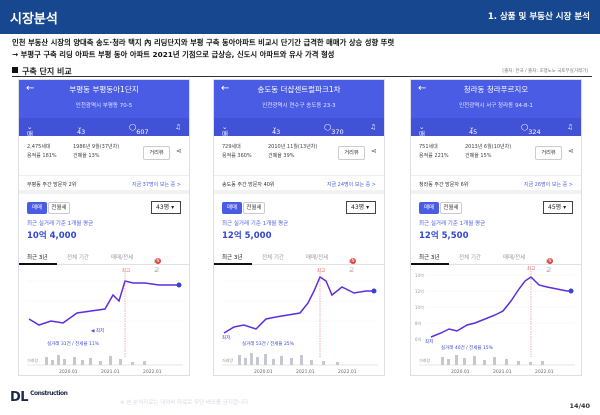  I want to click on x-tick: 2022.01, so click(152, 372).